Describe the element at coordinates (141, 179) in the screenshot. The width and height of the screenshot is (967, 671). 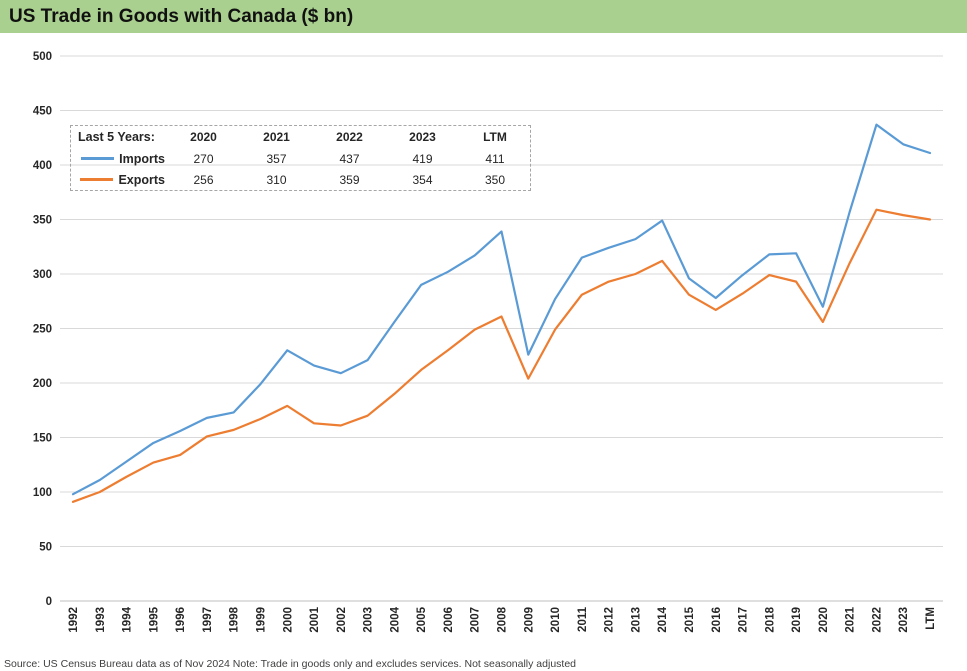
I see `exports-series-label: Exports` at that location.